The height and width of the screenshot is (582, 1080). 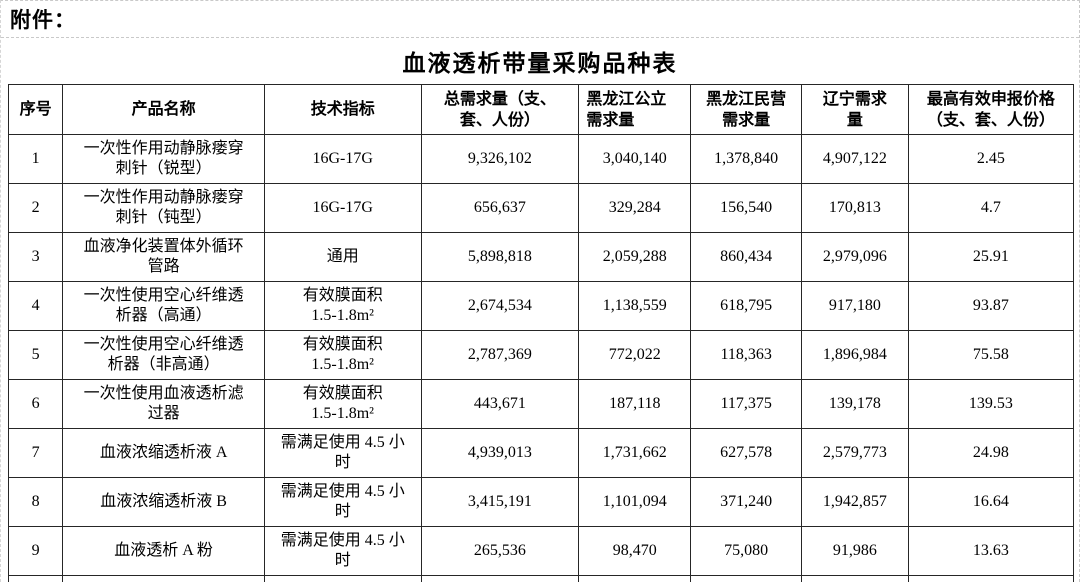 What do you see at coordinates (635, 453) in the screenshot?
I see `cell-hlj-public: 1,731,662` at bounding box center [635, 453].